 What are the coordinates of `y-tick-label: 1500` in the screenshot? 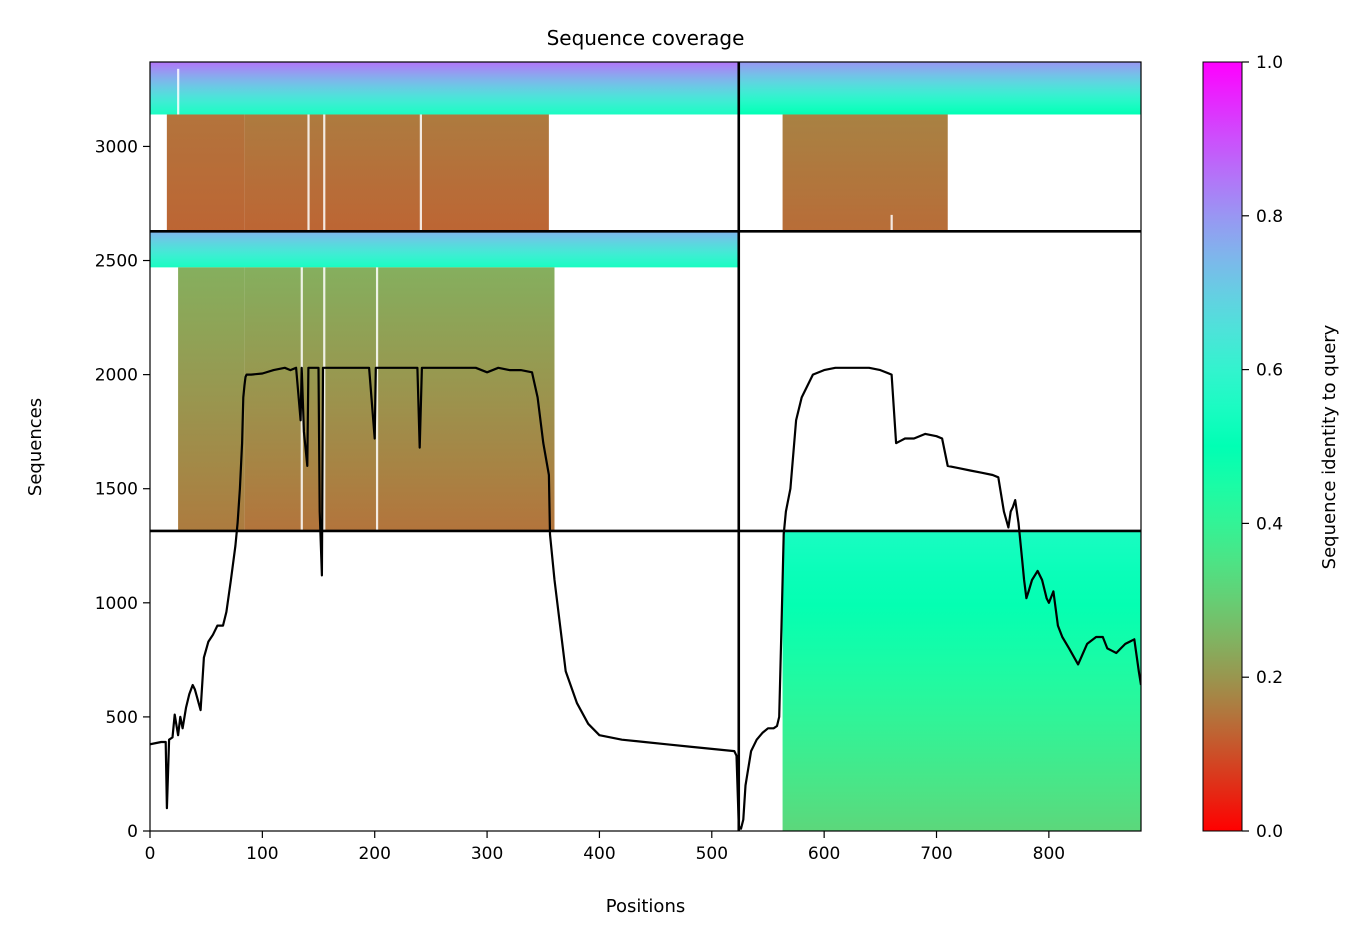 It's located at (116, 490).